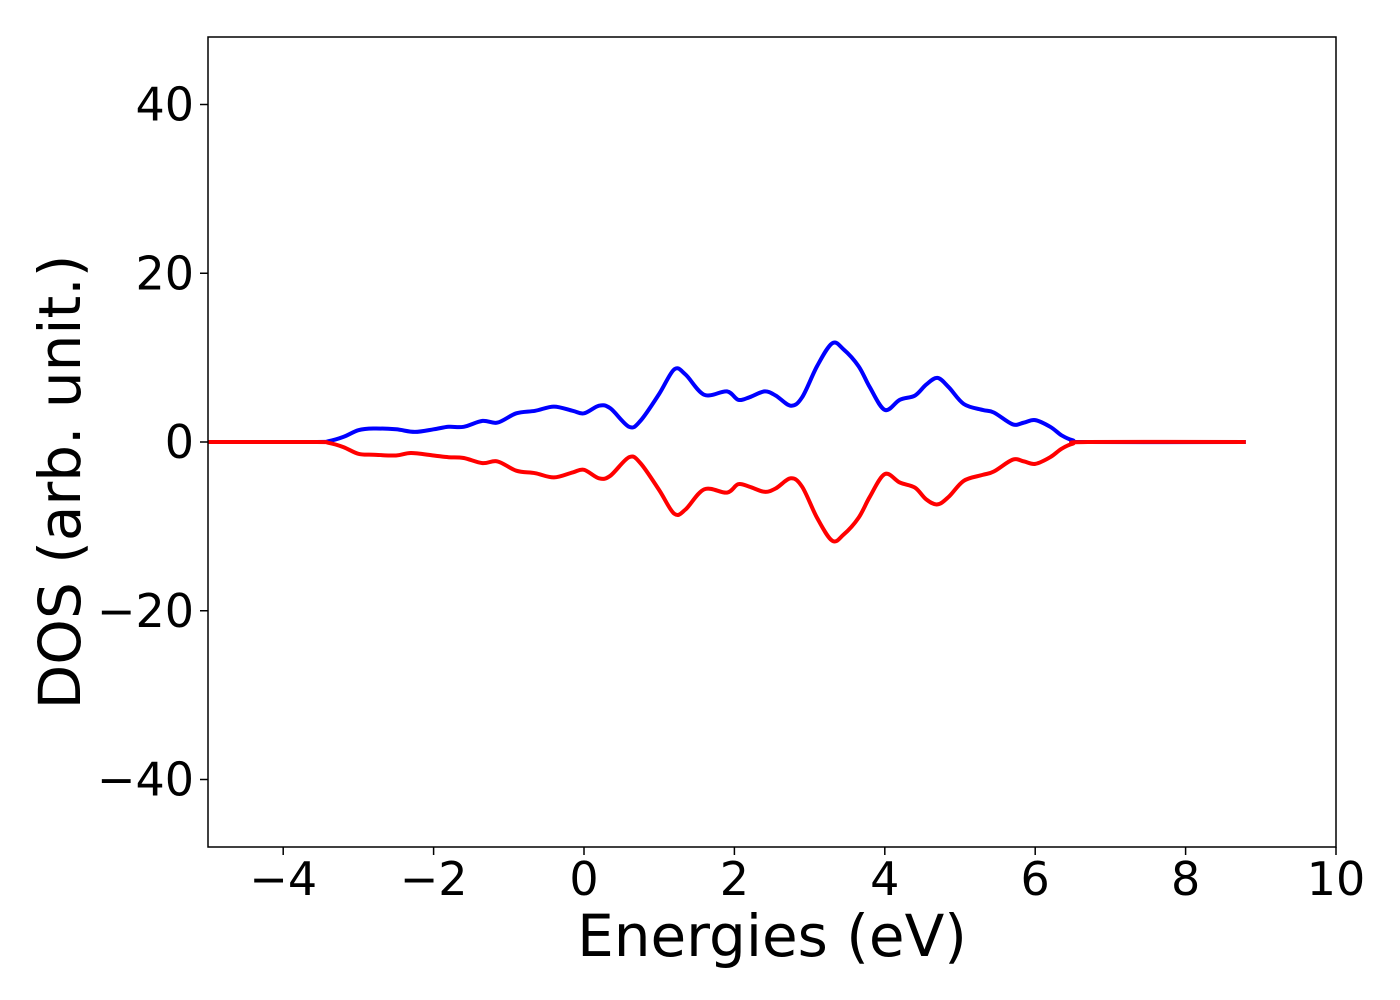 The height and width of the screenshot is (1000, 1400). I want to click on y-tick-label: 0, so click(179, 442).